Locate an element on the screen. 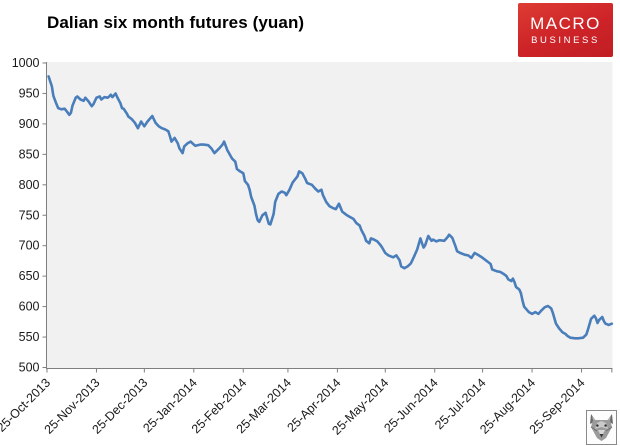 Image resolution: width=620 pixels, height=446 pixels. y-axis-label: 1000 is located at coordinates (26, 63).